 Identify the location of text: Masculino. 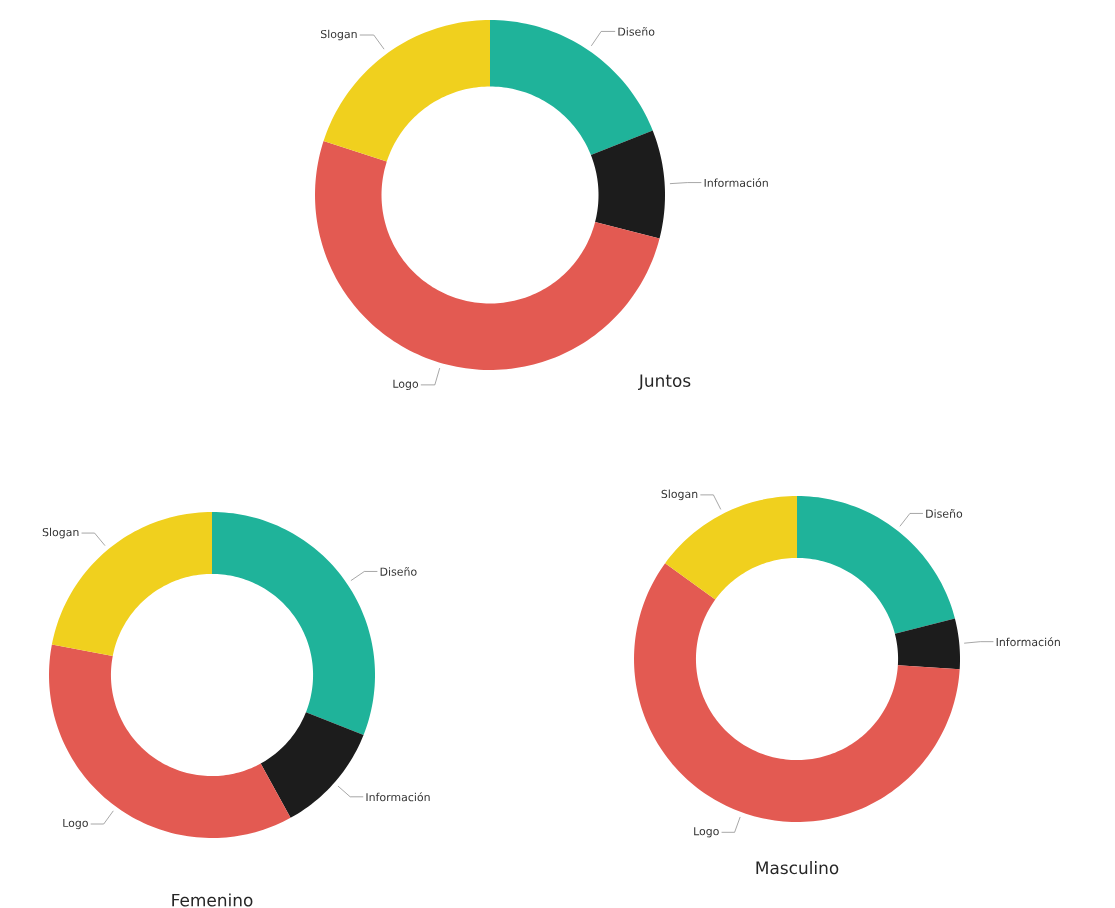
(797, 868).